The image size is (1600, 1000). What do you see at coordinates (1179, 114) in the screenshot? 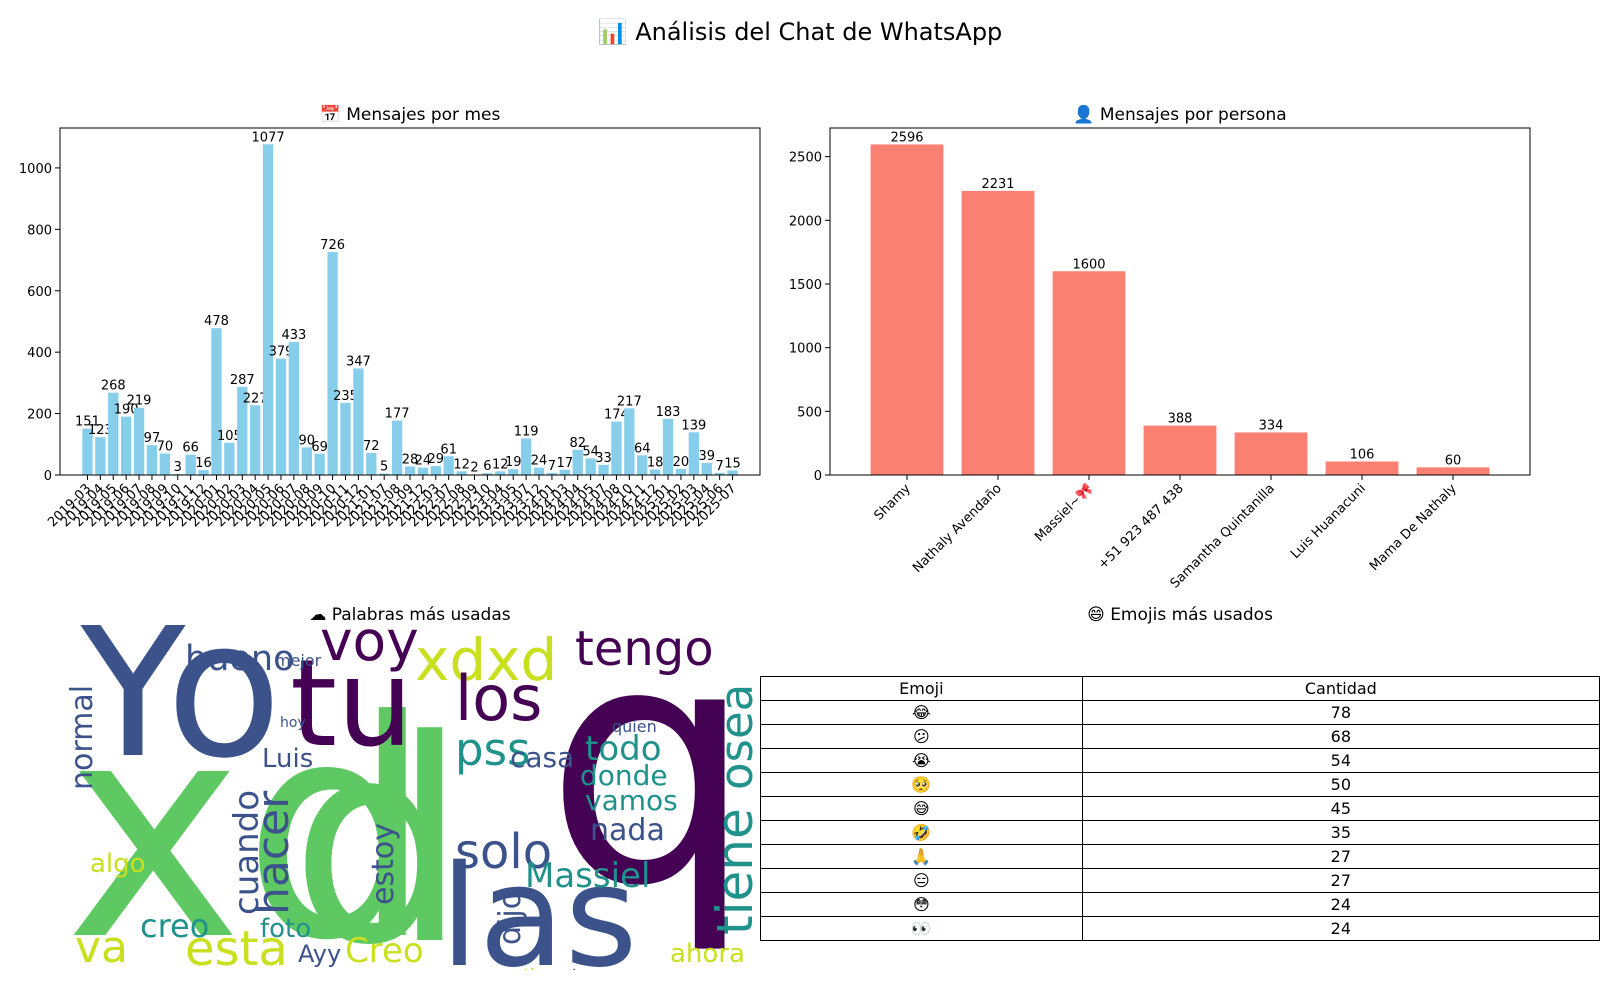
I see `chart-title: 👤 Mensajes por persona` at bounding box center [1179, 114].